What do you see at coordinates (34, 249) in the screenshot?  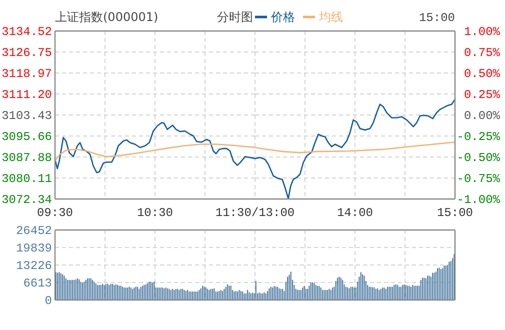 I see `y-tick-label: 19839` at bounding box center [34, 249].